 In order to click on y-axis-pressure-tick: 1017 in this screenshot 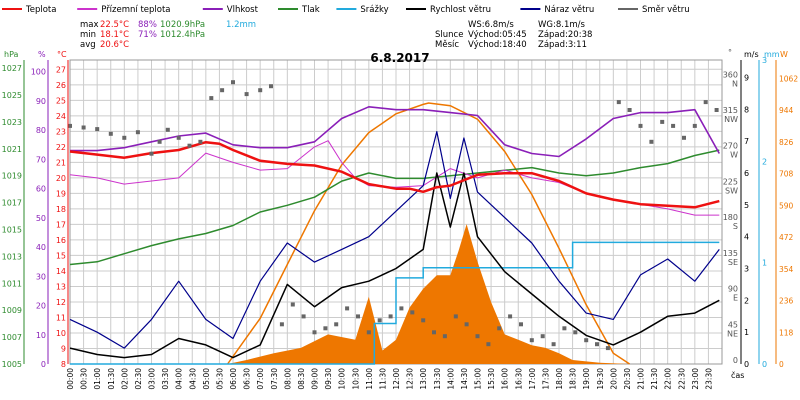, I will do `click(12, 203)`.